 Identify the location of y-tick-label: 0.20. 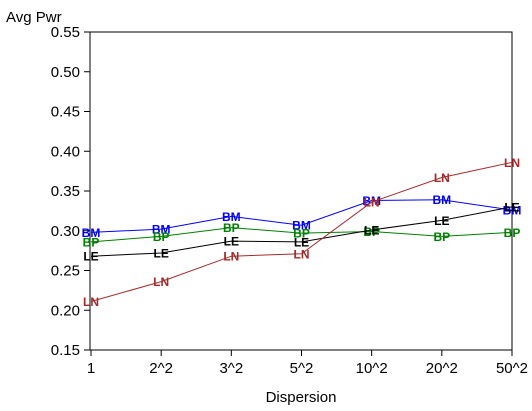
(65, 310).